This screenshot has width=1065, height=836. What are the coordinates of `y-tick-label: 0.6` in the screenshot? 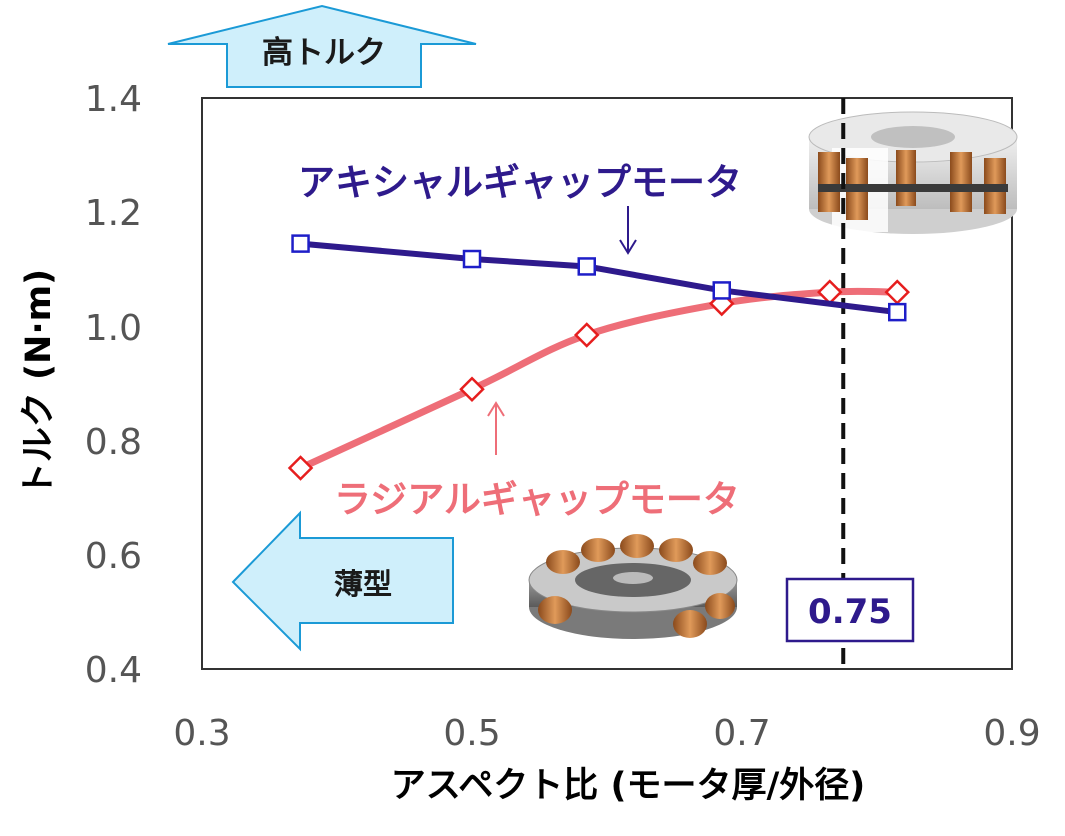 It's located at (113, 556).